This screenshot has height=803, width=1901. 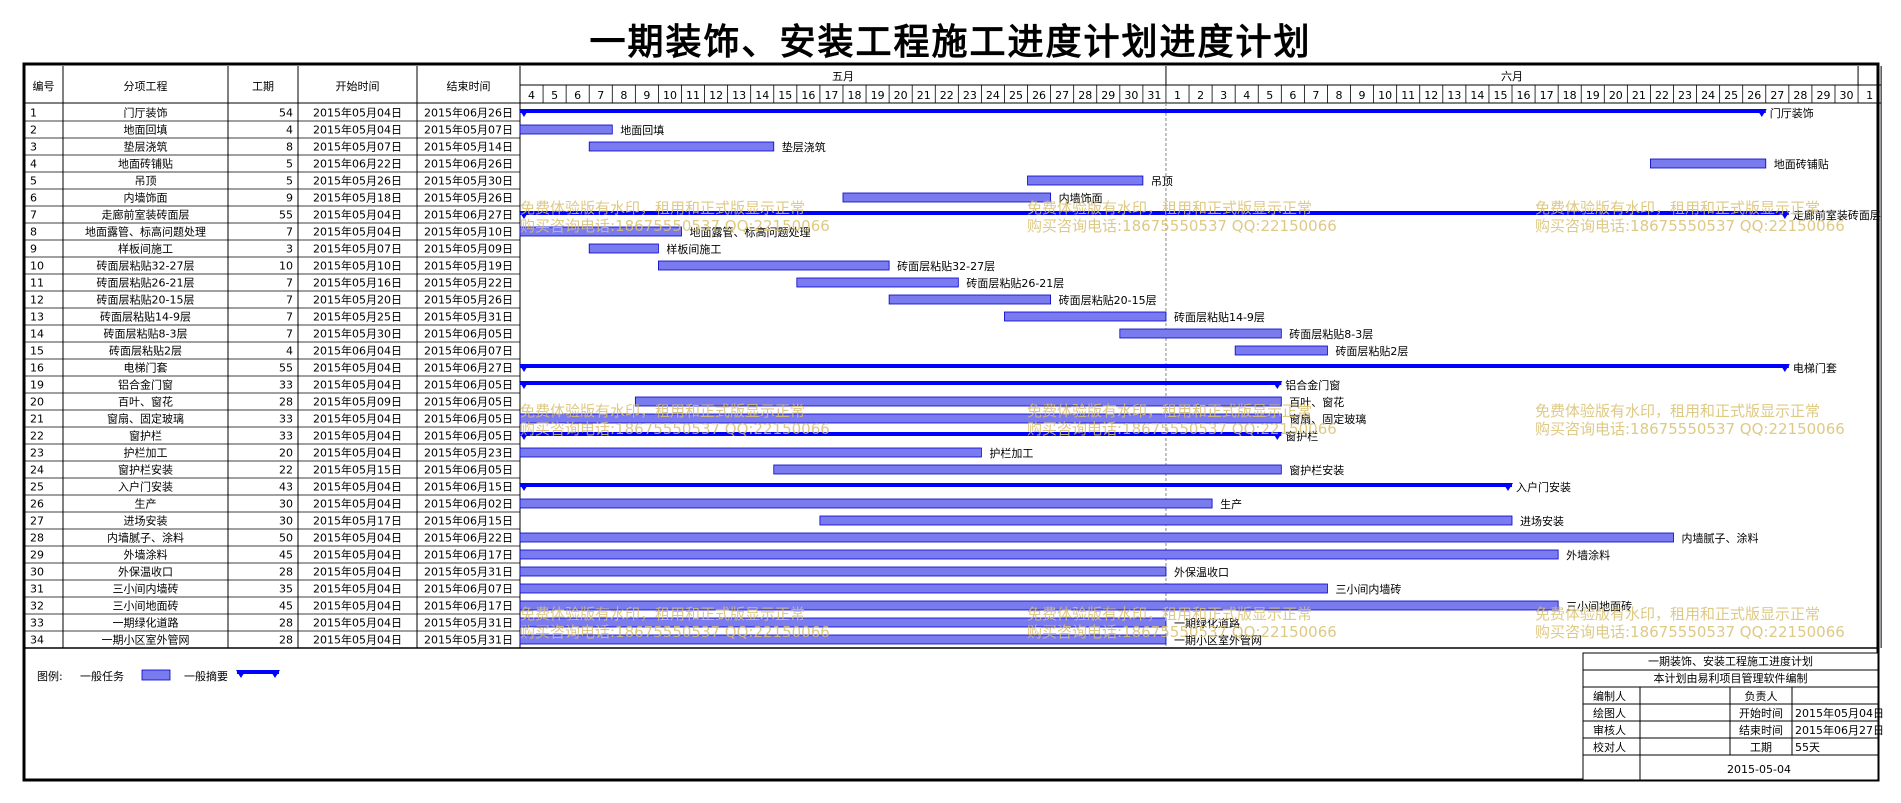 What do you see at coordinates (33, 232) in the screenshot?
I see `row-id: 8` at bounding box center [33, 232].